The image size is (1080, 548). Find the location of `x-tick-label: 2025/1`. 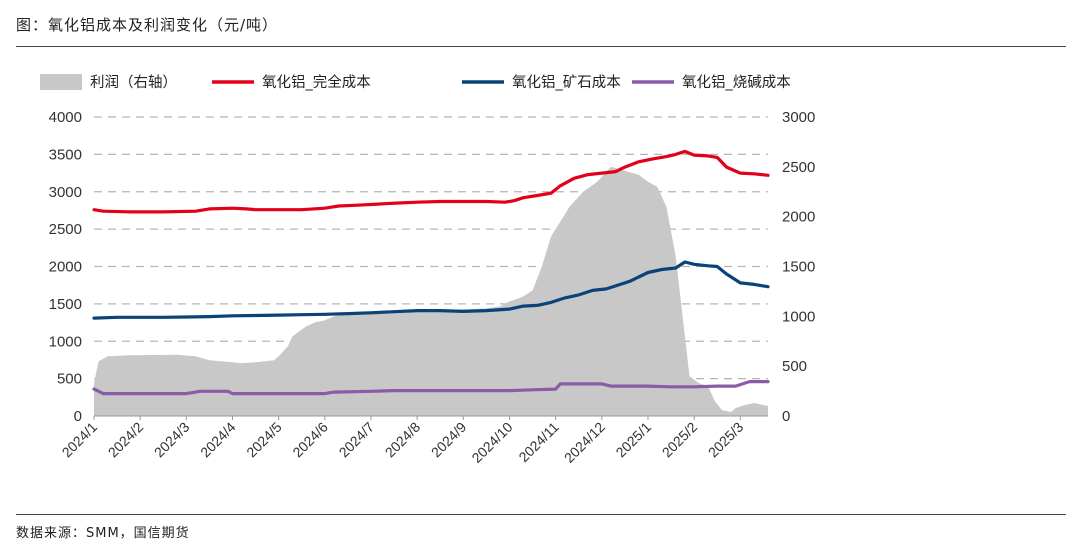

x-tick-label: 2025/1 is located at coordinates (633, 440).